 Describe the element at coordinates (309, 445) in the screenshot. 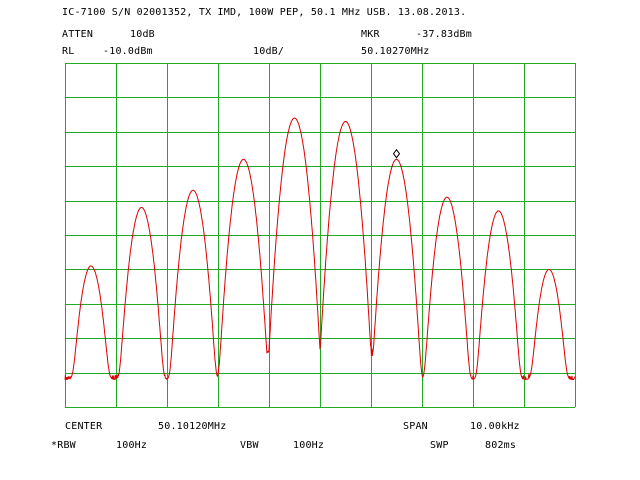

I see `vbw-value: 100Hz` at that location.